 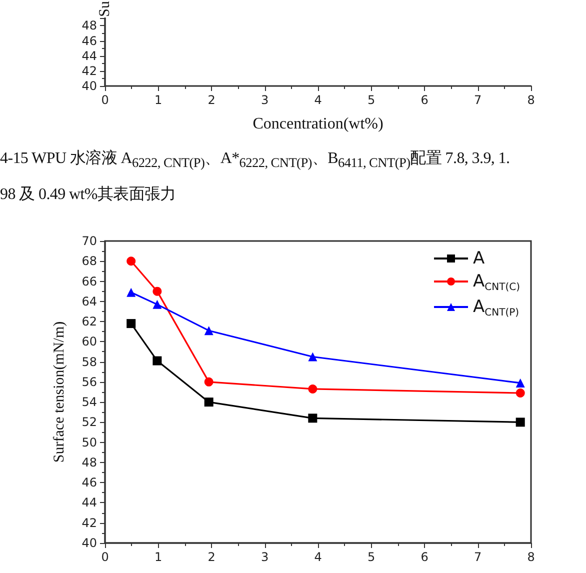 I want to click on y-tick-label: 66, so click(x=89, y=281).